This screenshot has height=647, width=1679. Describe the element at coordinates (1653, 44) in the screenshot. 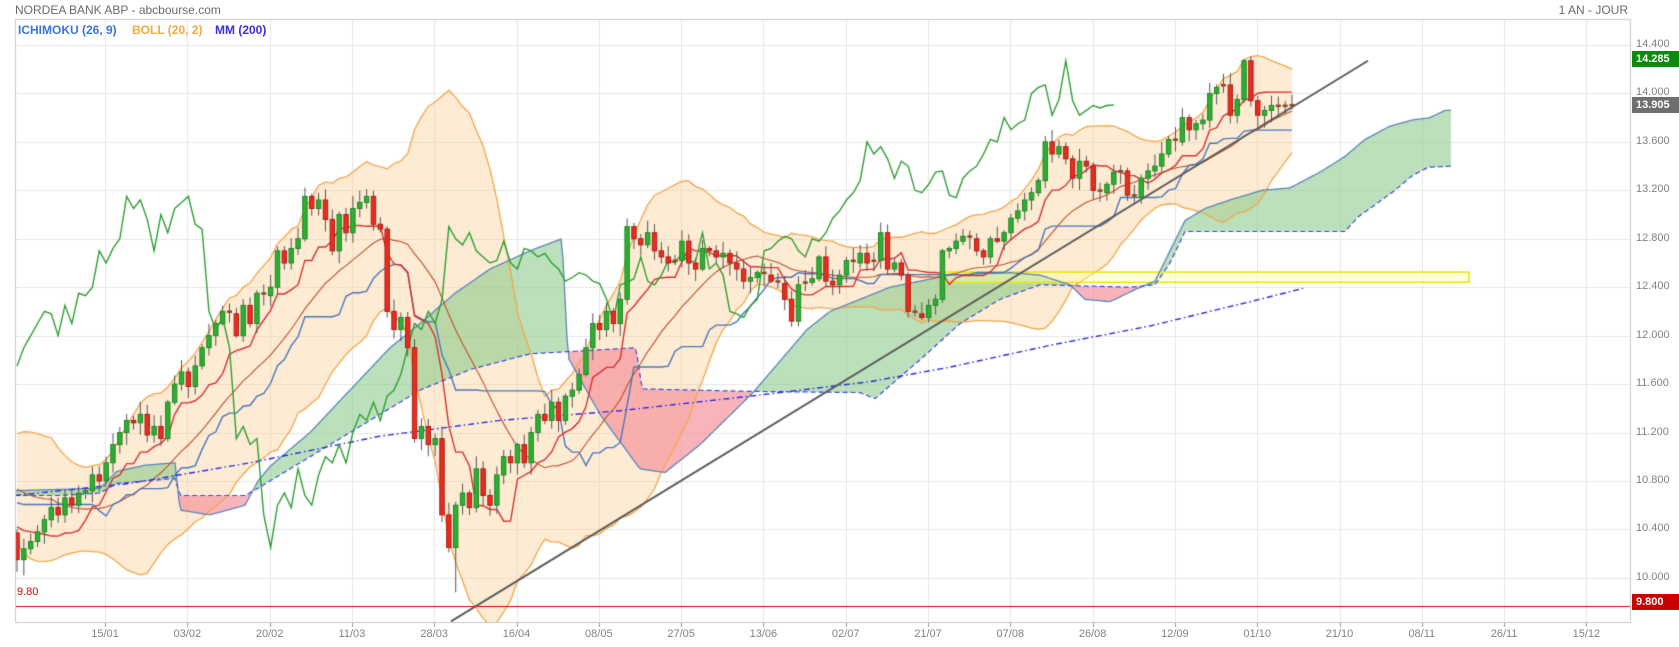

I see `price-axis-label: 14.400` at that location.